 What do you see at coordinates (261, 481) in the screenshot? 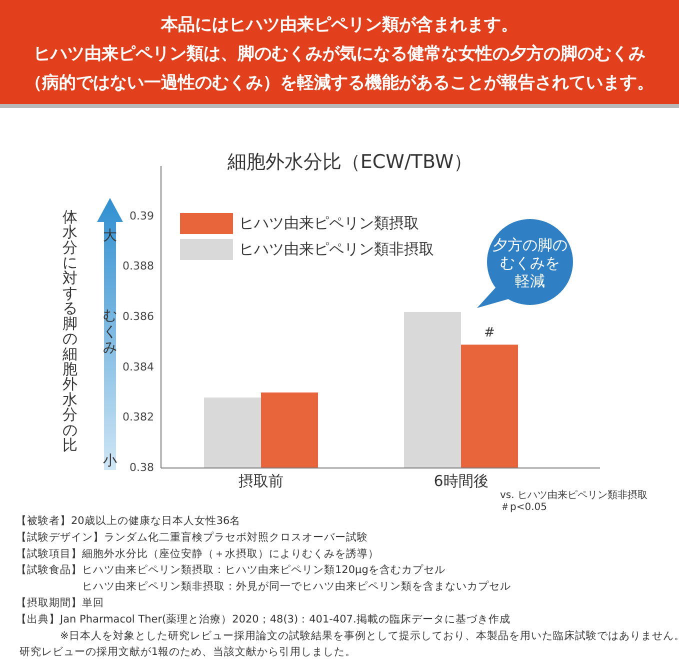
I see `x-tick-label: 摂取前` at bounding box center [261, 481].